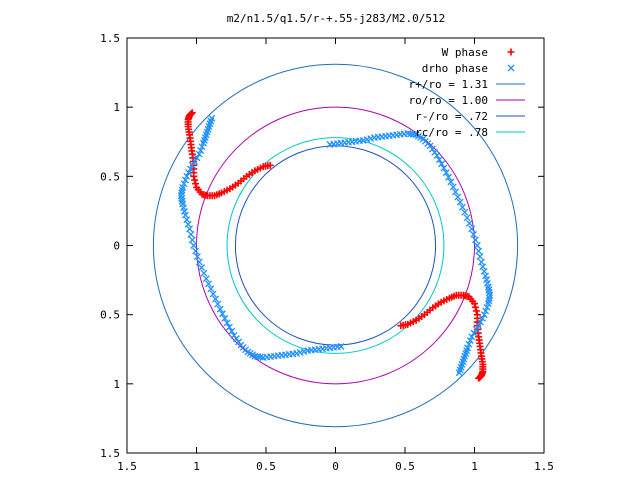 The height and width of the screenshot is (480, 640). I want to click on legend-label: drho phase, so click(455, 68).